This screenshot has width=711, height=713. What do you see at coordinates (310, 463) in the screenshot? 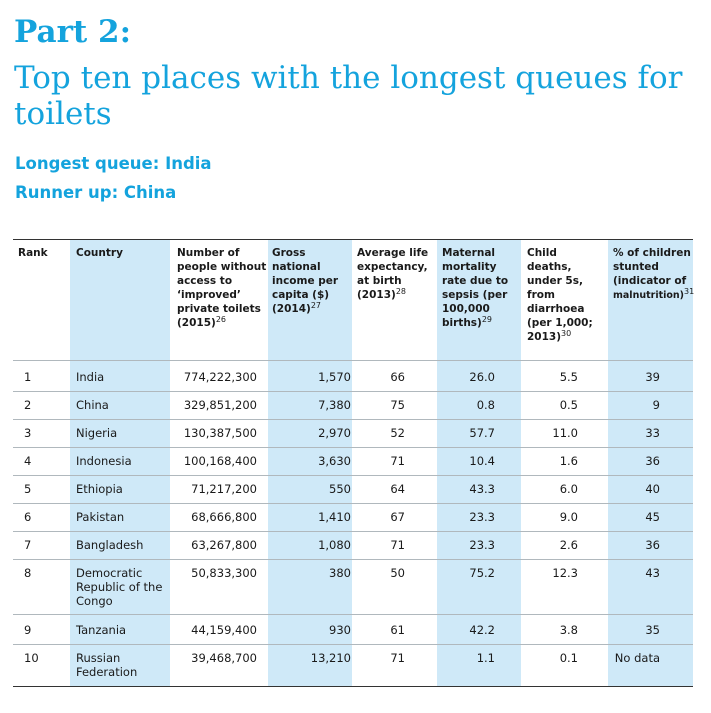
I see `gni-column-band` at bounding box center [310, 463].